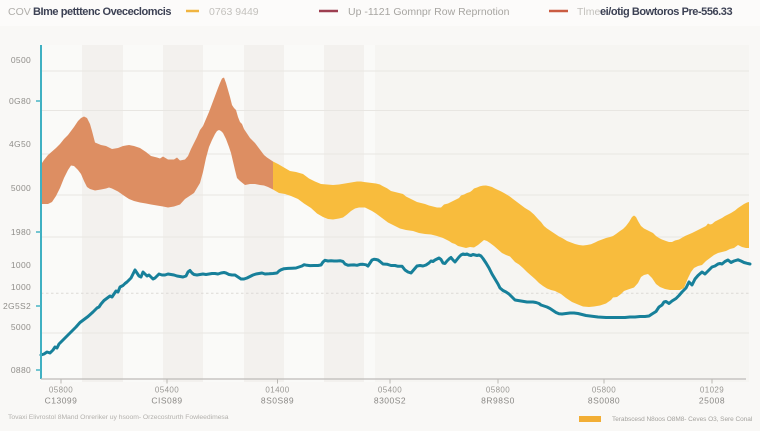  I want to click on svg-text: 1980, so click(21, 232).